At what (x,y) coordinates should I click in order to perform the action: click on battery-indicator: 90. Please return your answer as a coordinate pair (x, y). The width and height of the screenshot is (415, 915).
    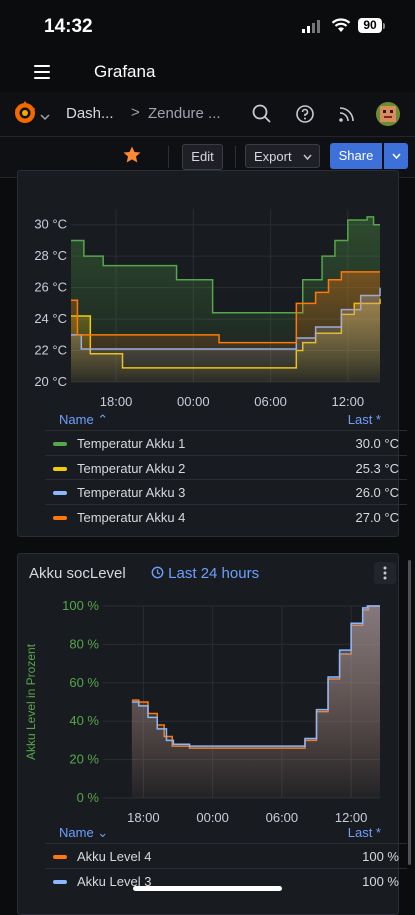
    Looking at the image, I should click on (370, 25).